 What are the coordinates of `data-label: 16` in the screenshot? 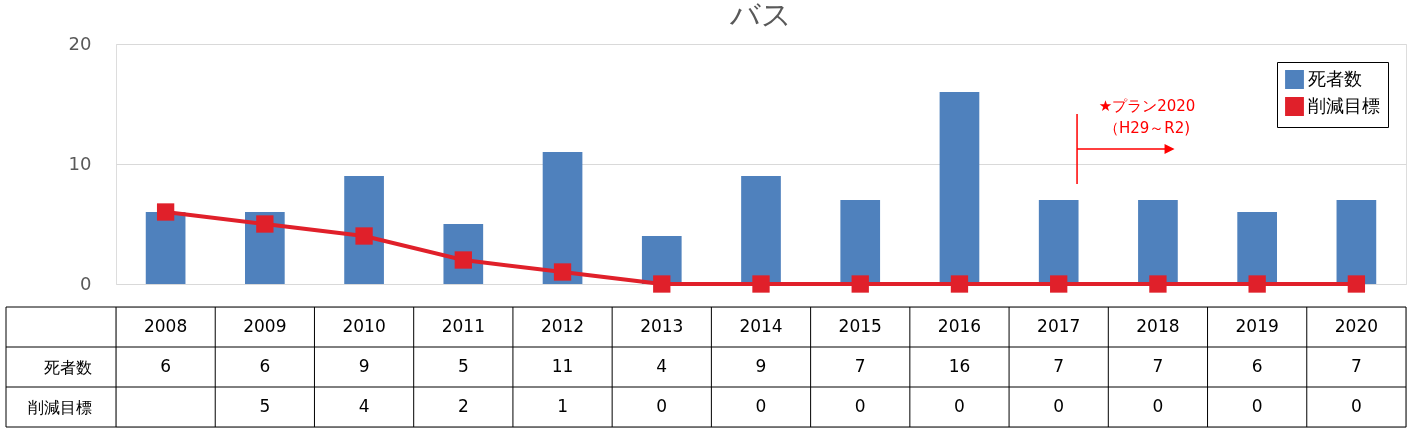 It's located at (959, 366).